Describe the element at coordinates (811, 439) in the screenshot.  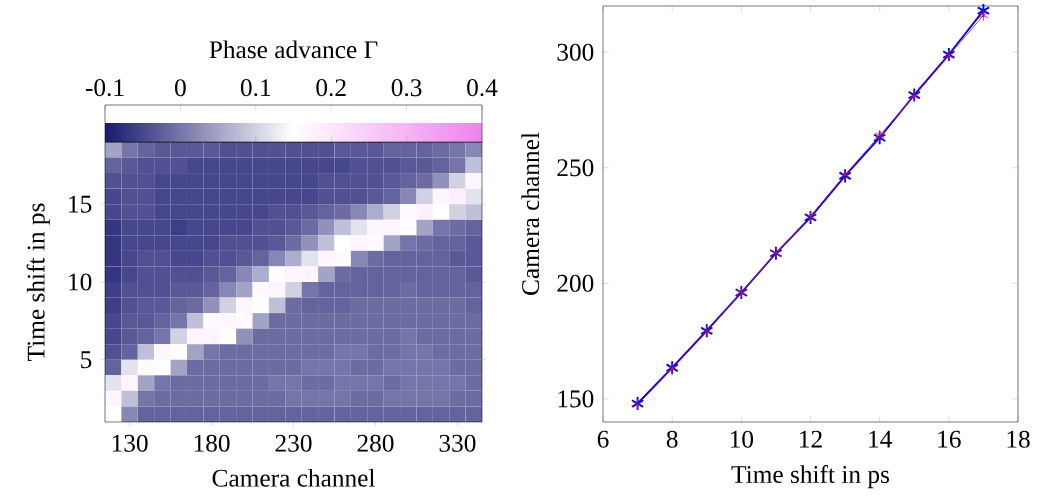
I see `x-tick-label: 12` at that location.